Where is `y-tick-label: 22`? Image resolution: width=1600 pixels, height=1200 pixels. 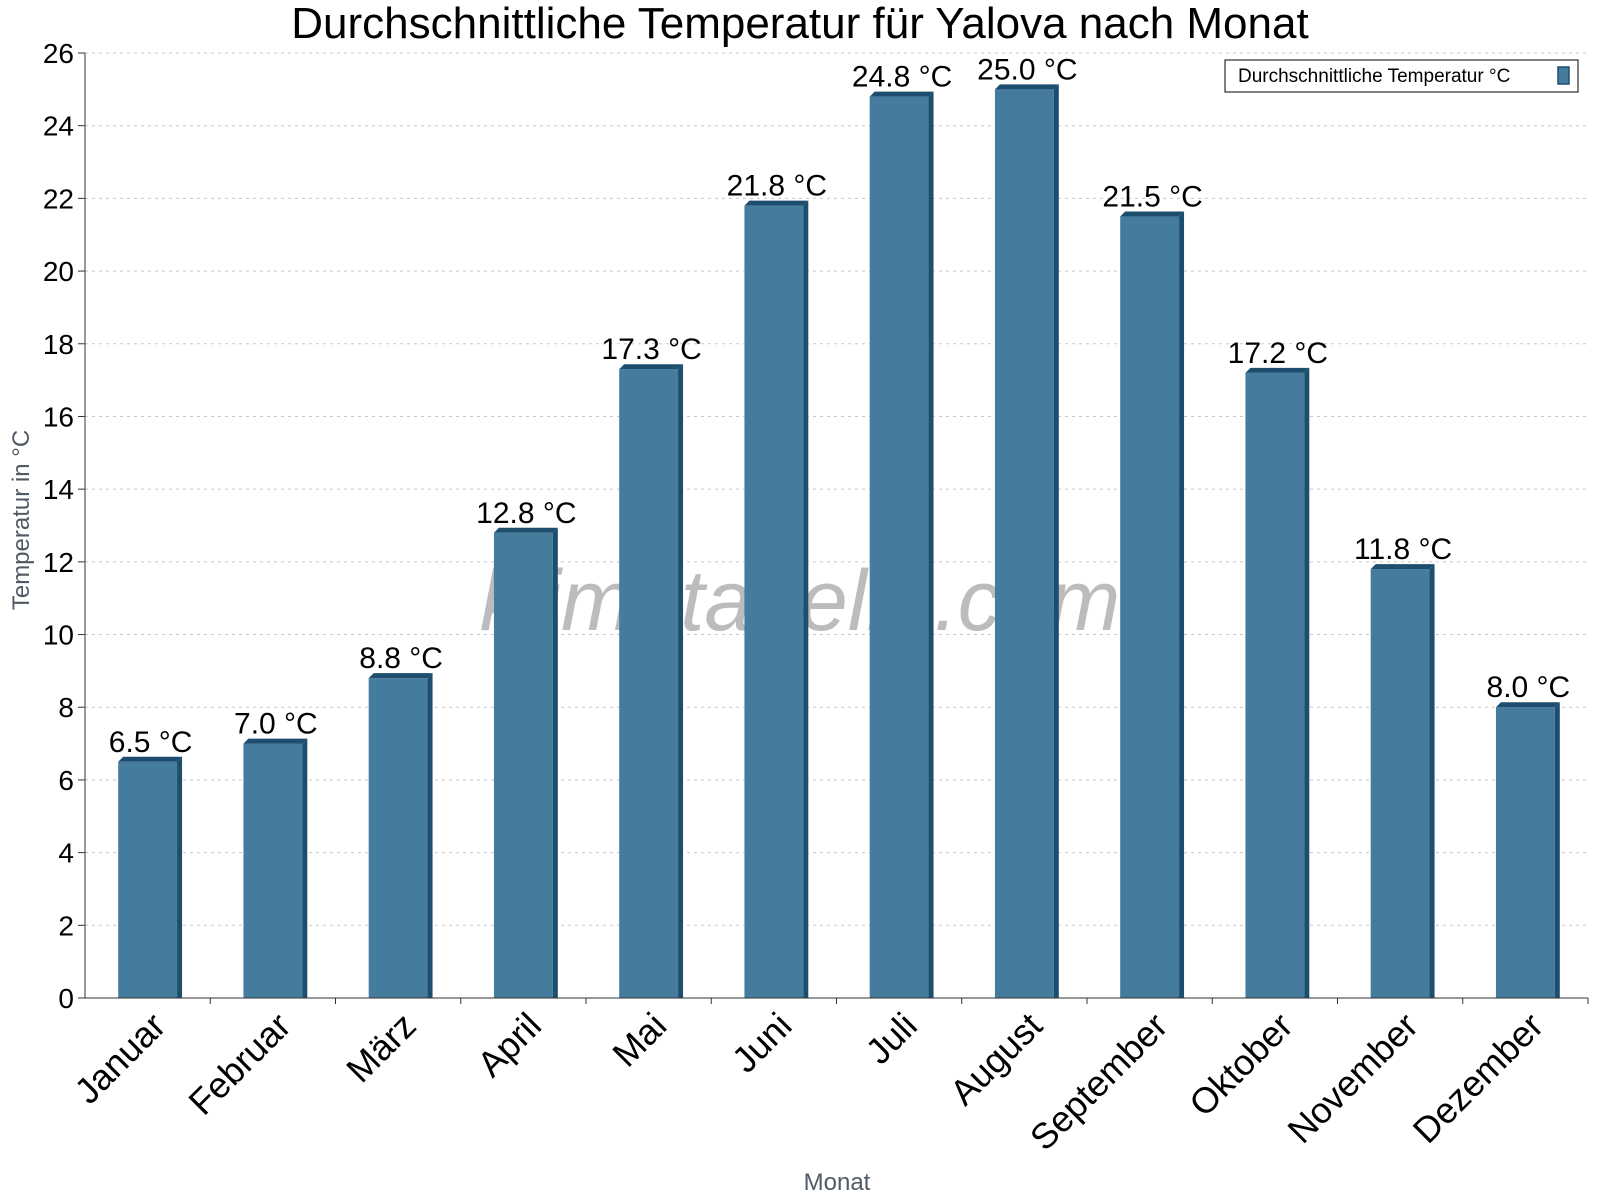 y-tick-label: 22 is located at coordinates (58, 198).